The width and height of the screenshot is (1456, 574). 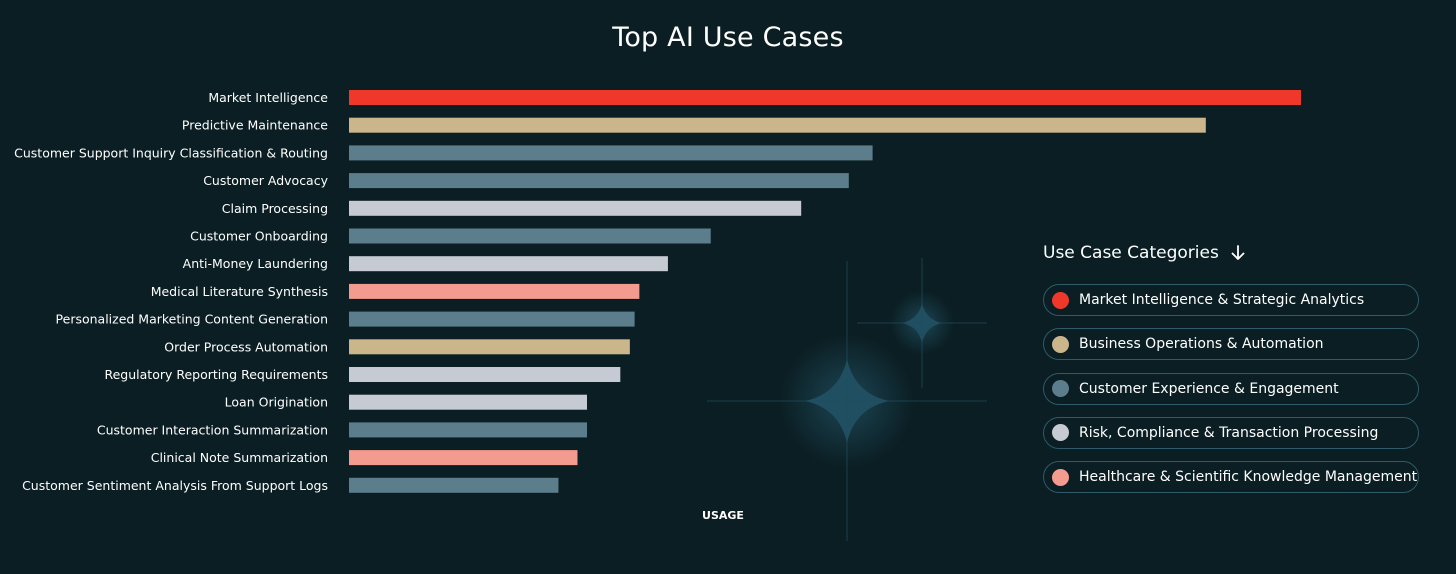 I want to click on legend-item: Business Operations & Automation, so click(x=1231, y=344).